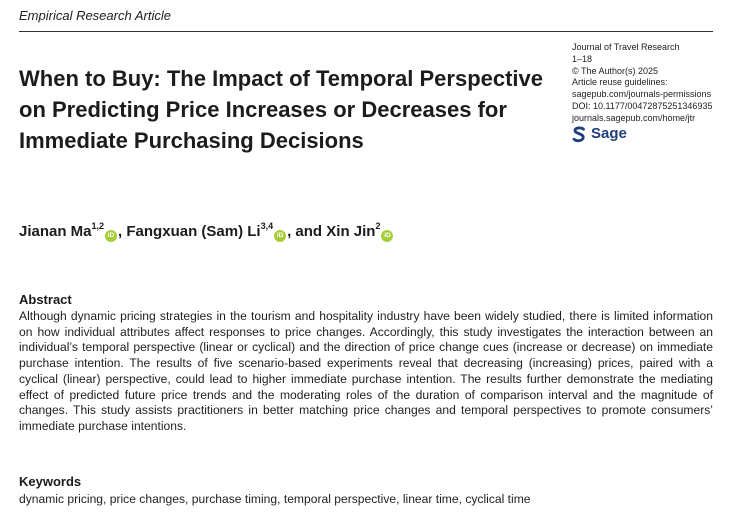 The width and height of the screenshot is (751, 522). I want to click on reuse-link: sagepub.com/journals-permissions, so click(642, 94).